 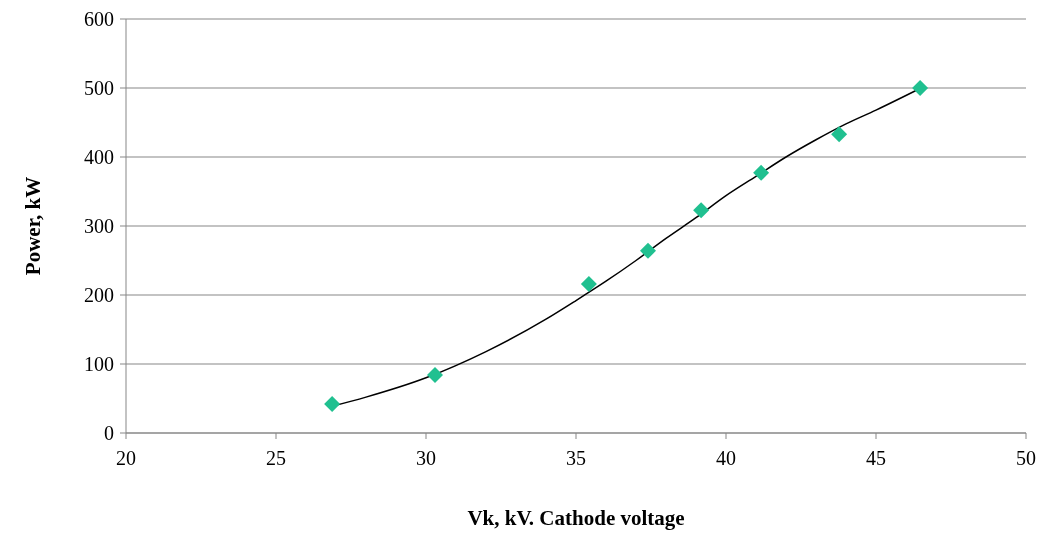 What do you see at coordinates (99, 295) in the screenshot?
I see `y-tick-label: 200` at bounding box center [99, 295].